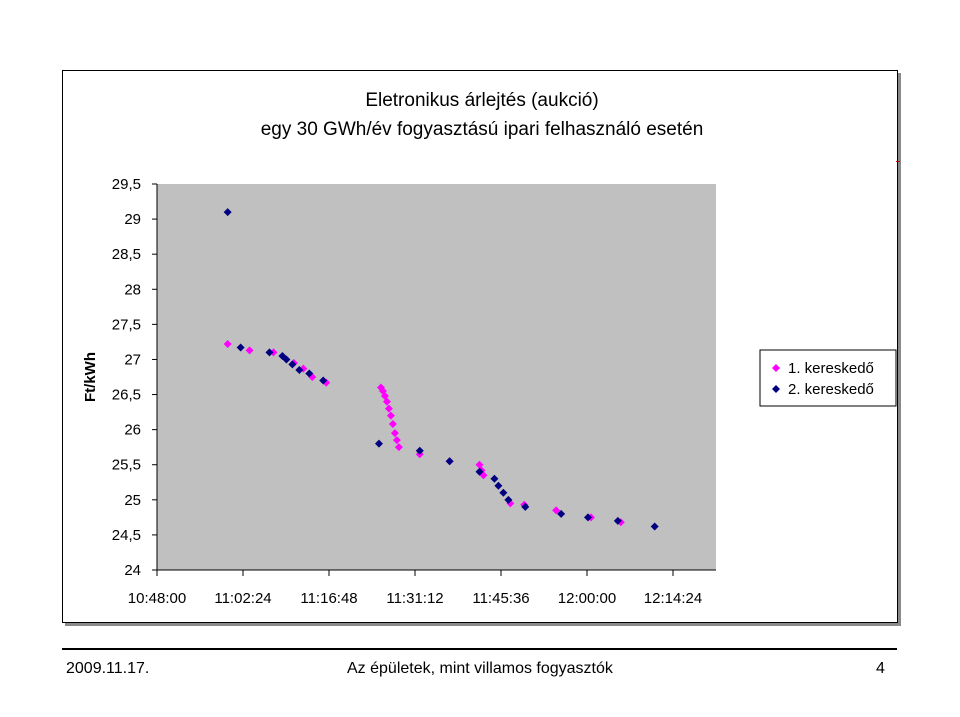 This screenshot has height=717, width=960. Describe the element at coordinates (126, 254) in the screenshot. I see `y-tick-label: 28,5` at that location.